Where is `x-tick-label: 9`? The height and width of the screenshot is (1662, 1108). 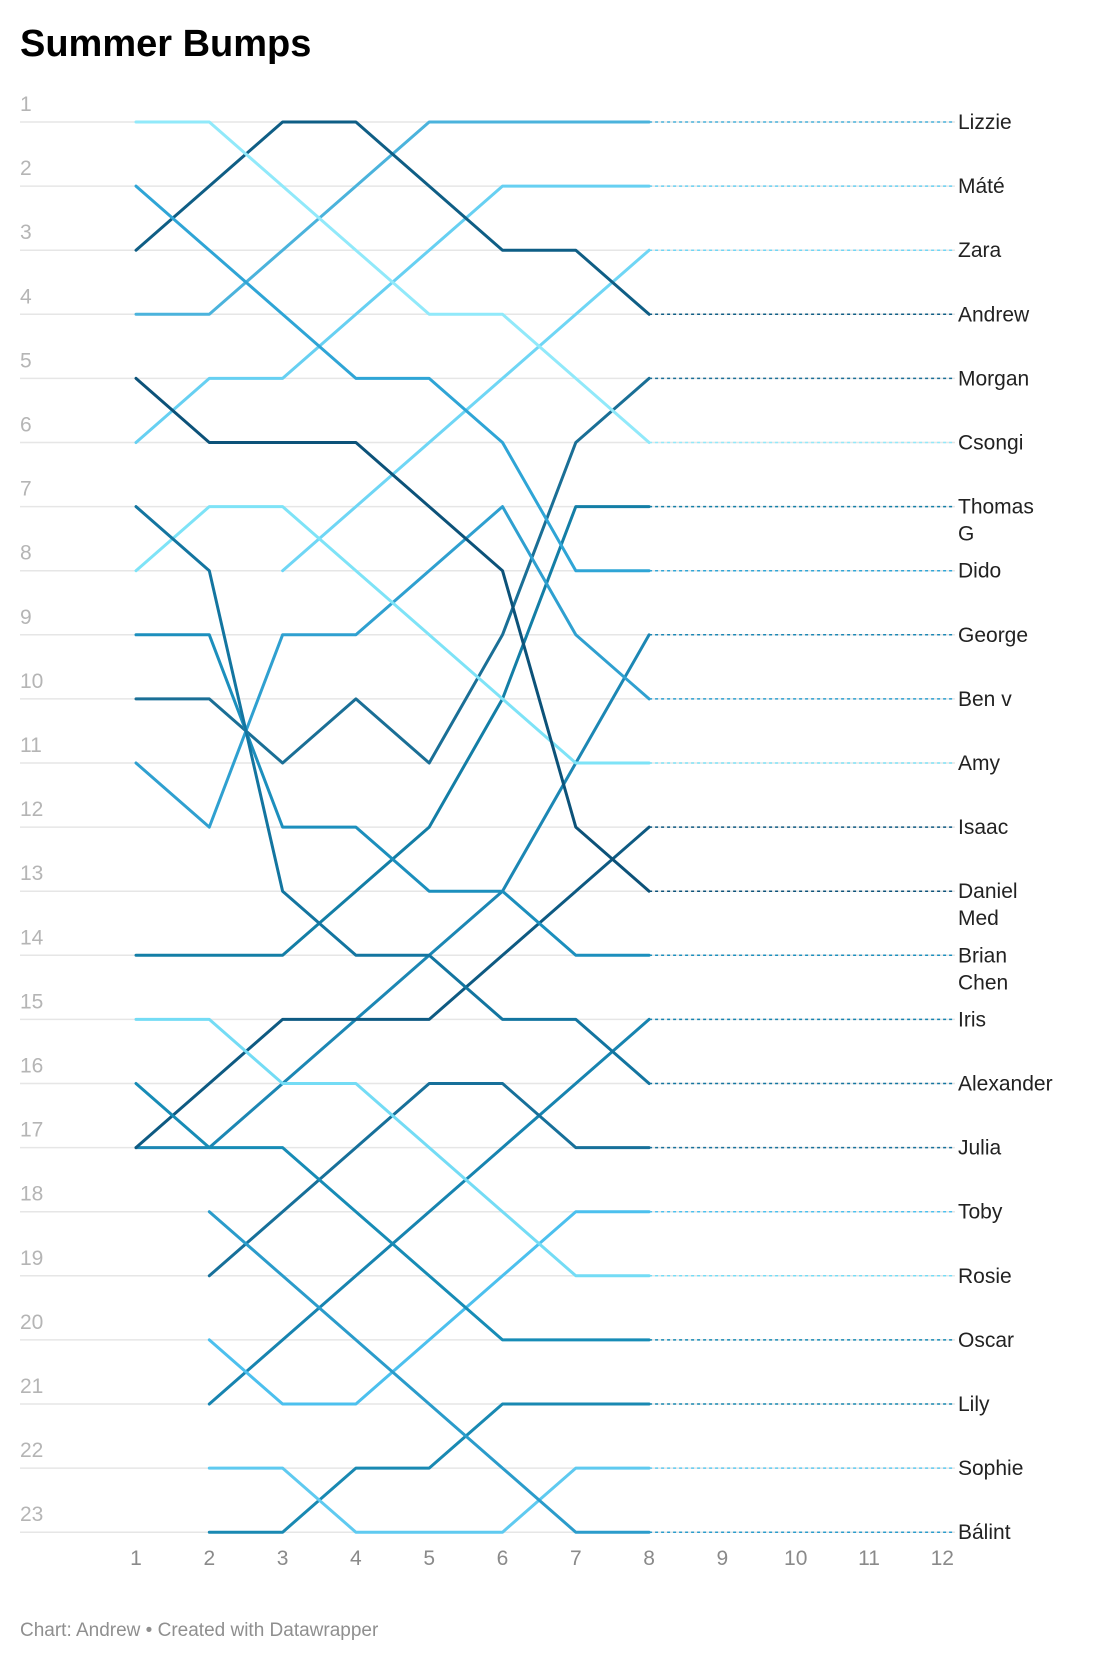
x-tick-label: 9 is located at coordinates (723, 1558).